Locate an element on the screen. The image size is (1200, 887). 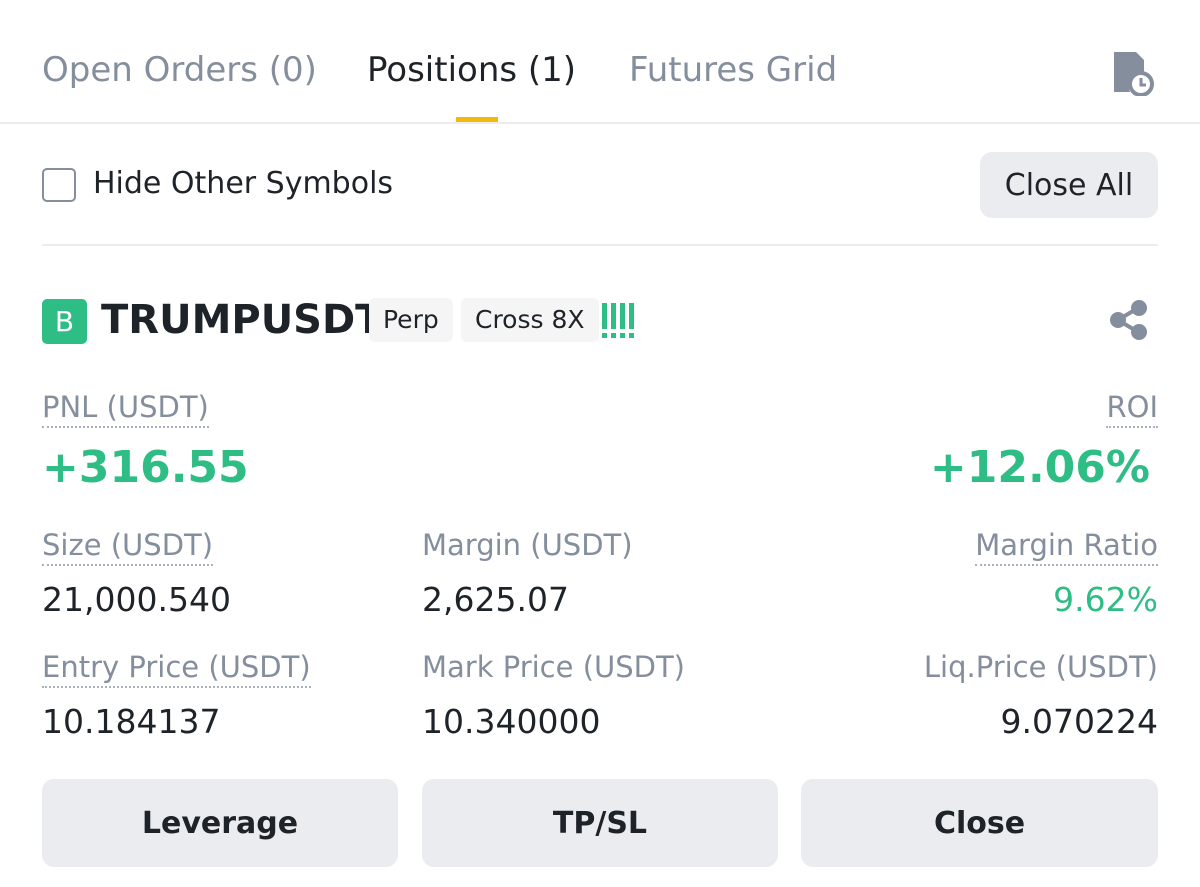
field-value: 21,000.540 is located at coordinates (136, 599).